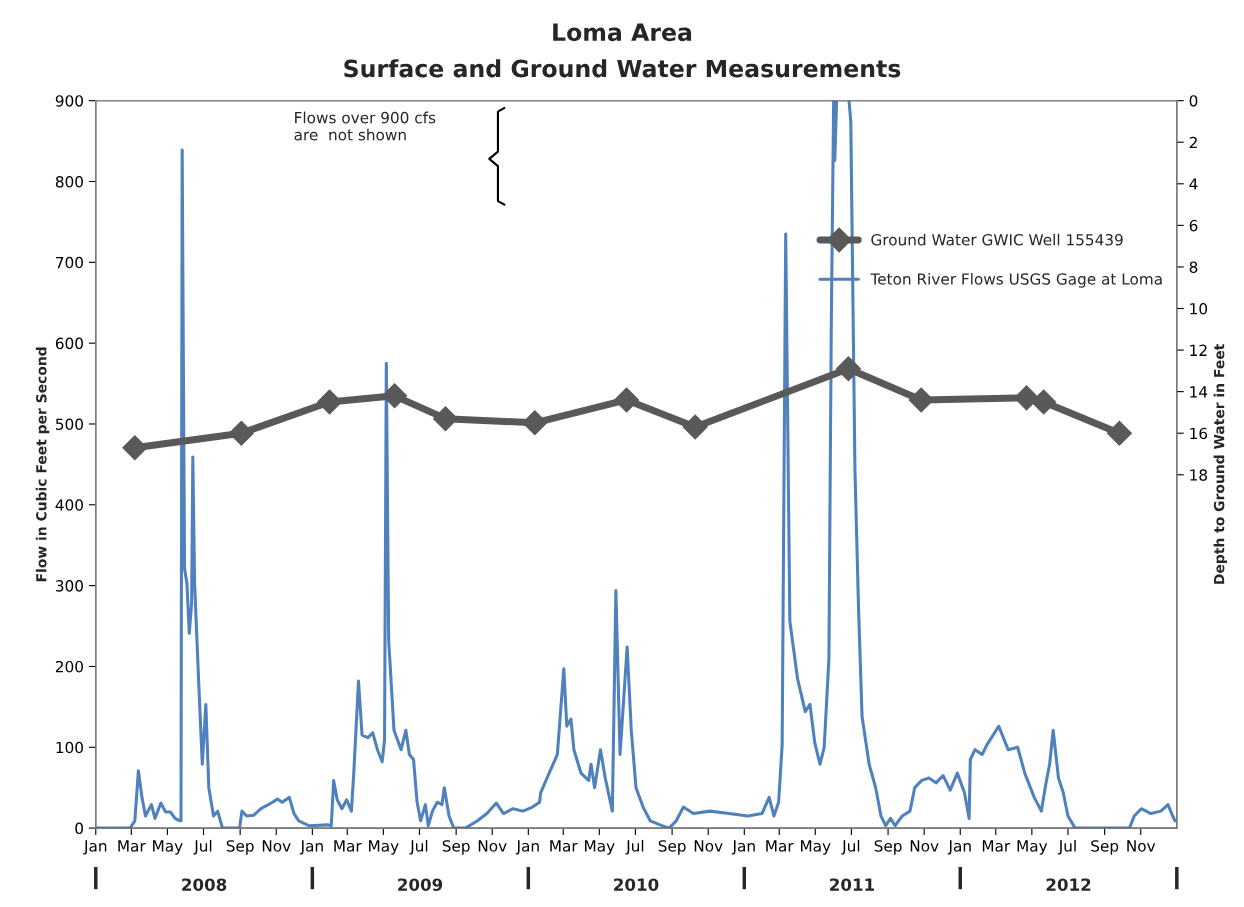 The width and height of the screenshot is (1244, 907). What do you see at coordinates (42, 464) in the screenshot?
I see `y-axis-title: Flow in Cubic Feet per Second` at bounding box center [42, 464].